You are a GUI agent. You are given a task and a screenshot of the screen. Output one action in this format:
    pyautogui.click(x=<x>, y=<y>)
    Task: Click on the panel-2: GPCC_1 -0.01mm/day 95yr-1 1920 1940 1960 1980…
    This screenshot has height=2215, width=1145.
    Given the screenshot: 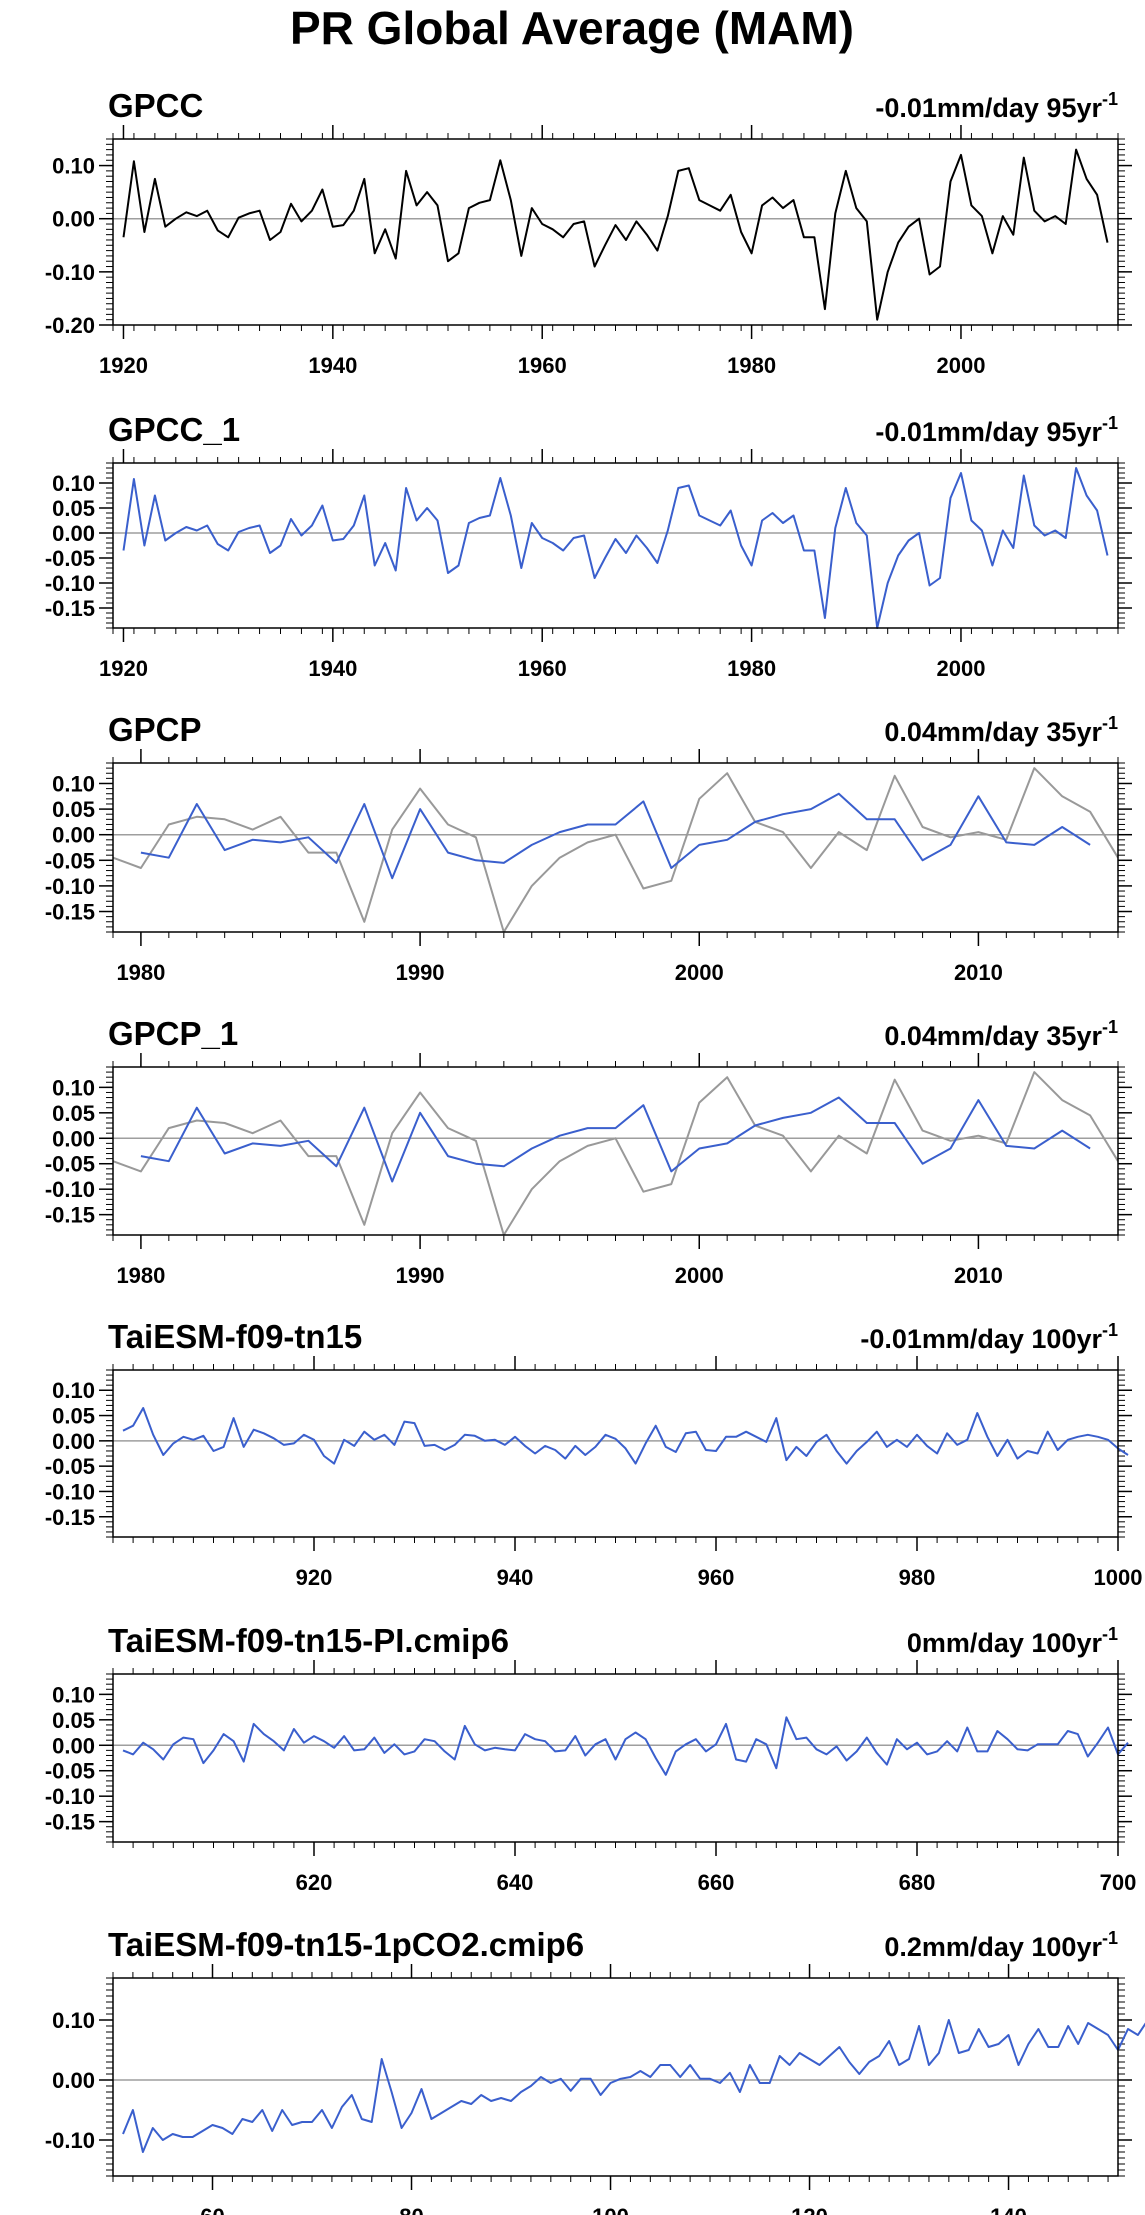 What is the action you would take?
    pyautogui.click(x=588, y=546)
    